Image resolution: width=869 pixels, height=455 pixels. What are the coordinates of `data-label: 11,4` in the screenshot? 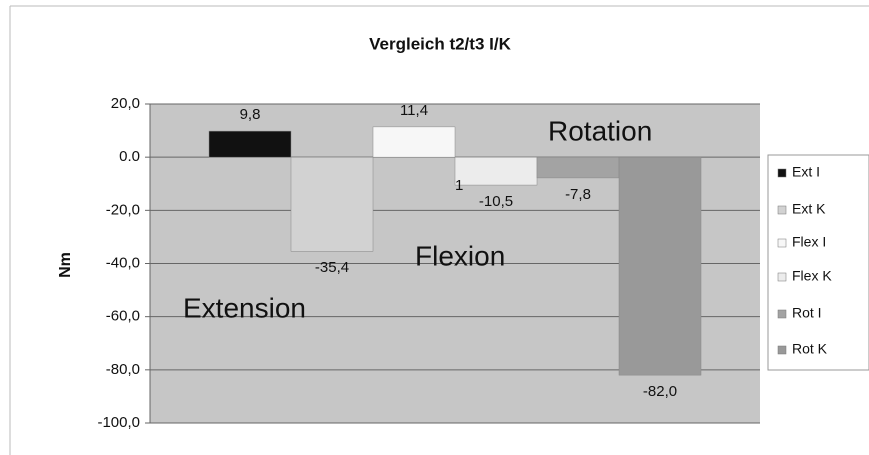 It's located at (414, 110).